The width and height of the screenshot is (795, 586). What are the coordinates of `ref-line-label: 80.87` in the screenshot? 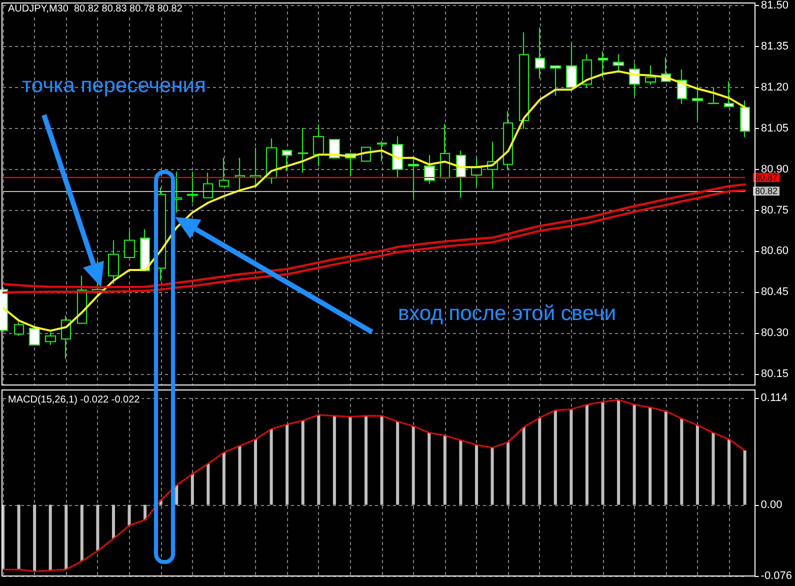 It's located at (766, 177).